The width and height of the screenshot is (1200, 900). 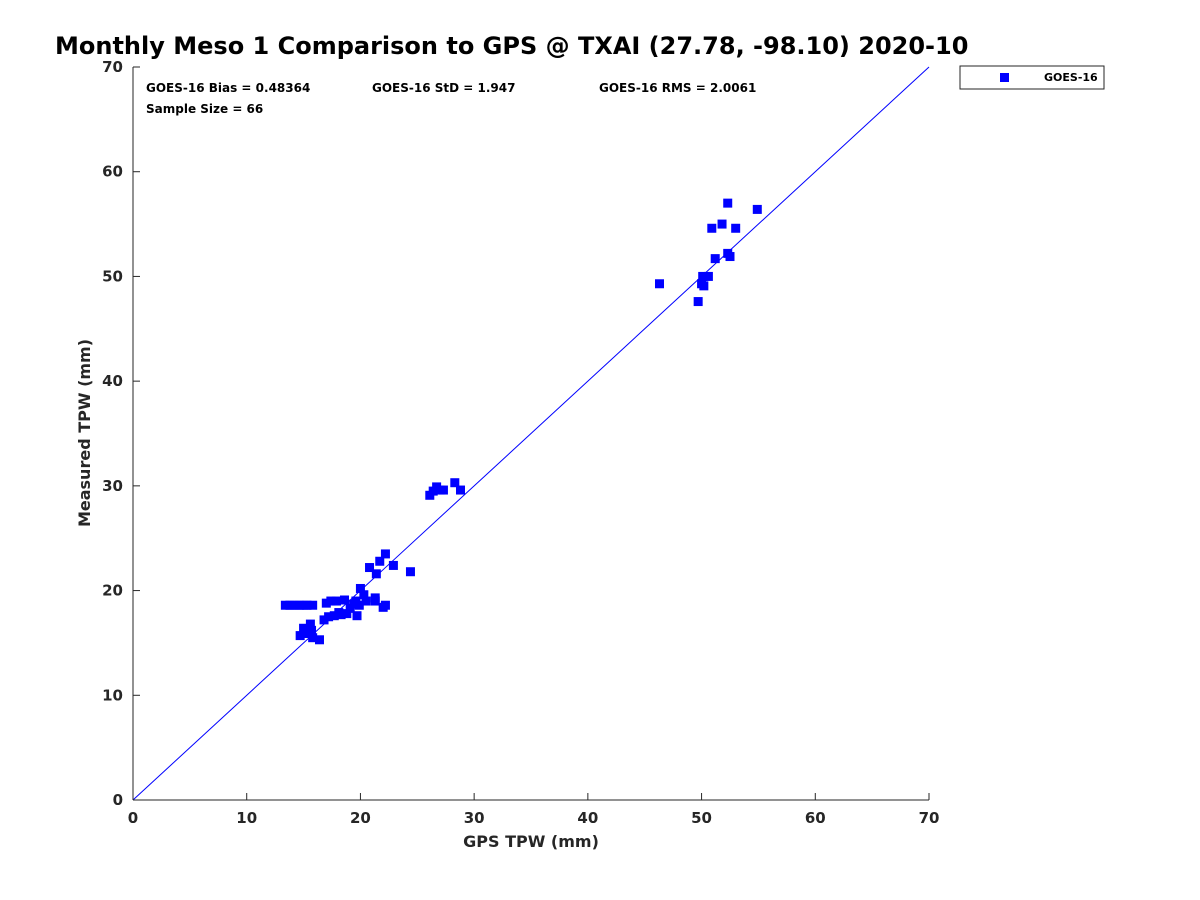 What do you see at coordinates (701, 818) in the screenshot?
I see `x-tick-label: 50` at bounding box center [701, 818].